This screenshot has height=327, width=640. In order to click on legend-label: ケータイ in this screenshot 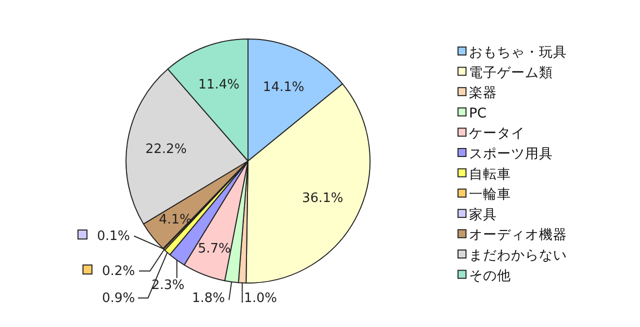, I will do `click(497, 134)`.